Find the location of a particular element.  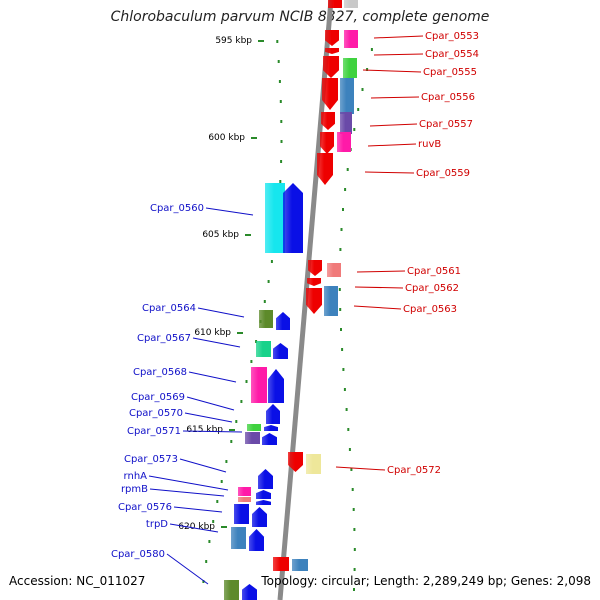

gene-label-reverse: Cpar_0556 is located at coordinates (448, 97).